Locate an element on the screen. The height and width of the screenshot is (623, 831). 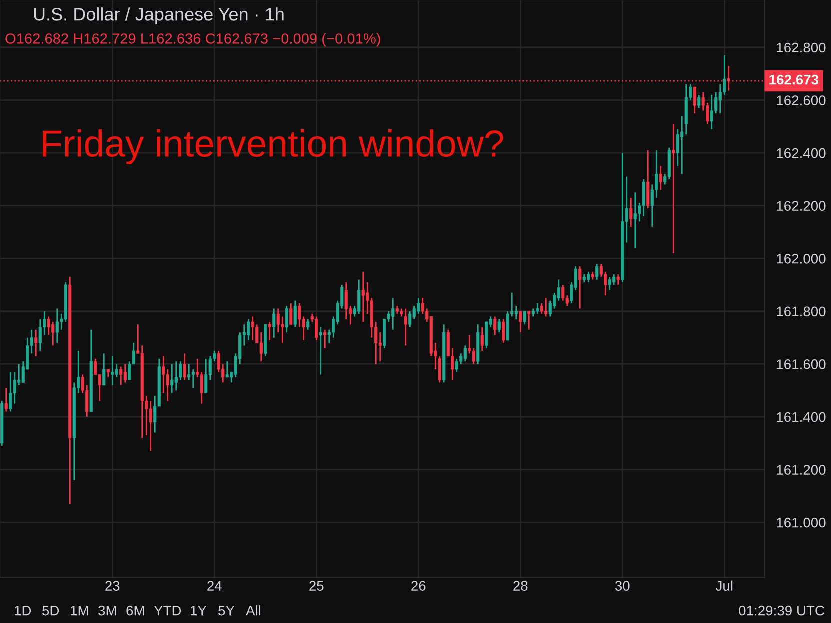
x-tick-label: 30 is located at coordinates (622, 586).